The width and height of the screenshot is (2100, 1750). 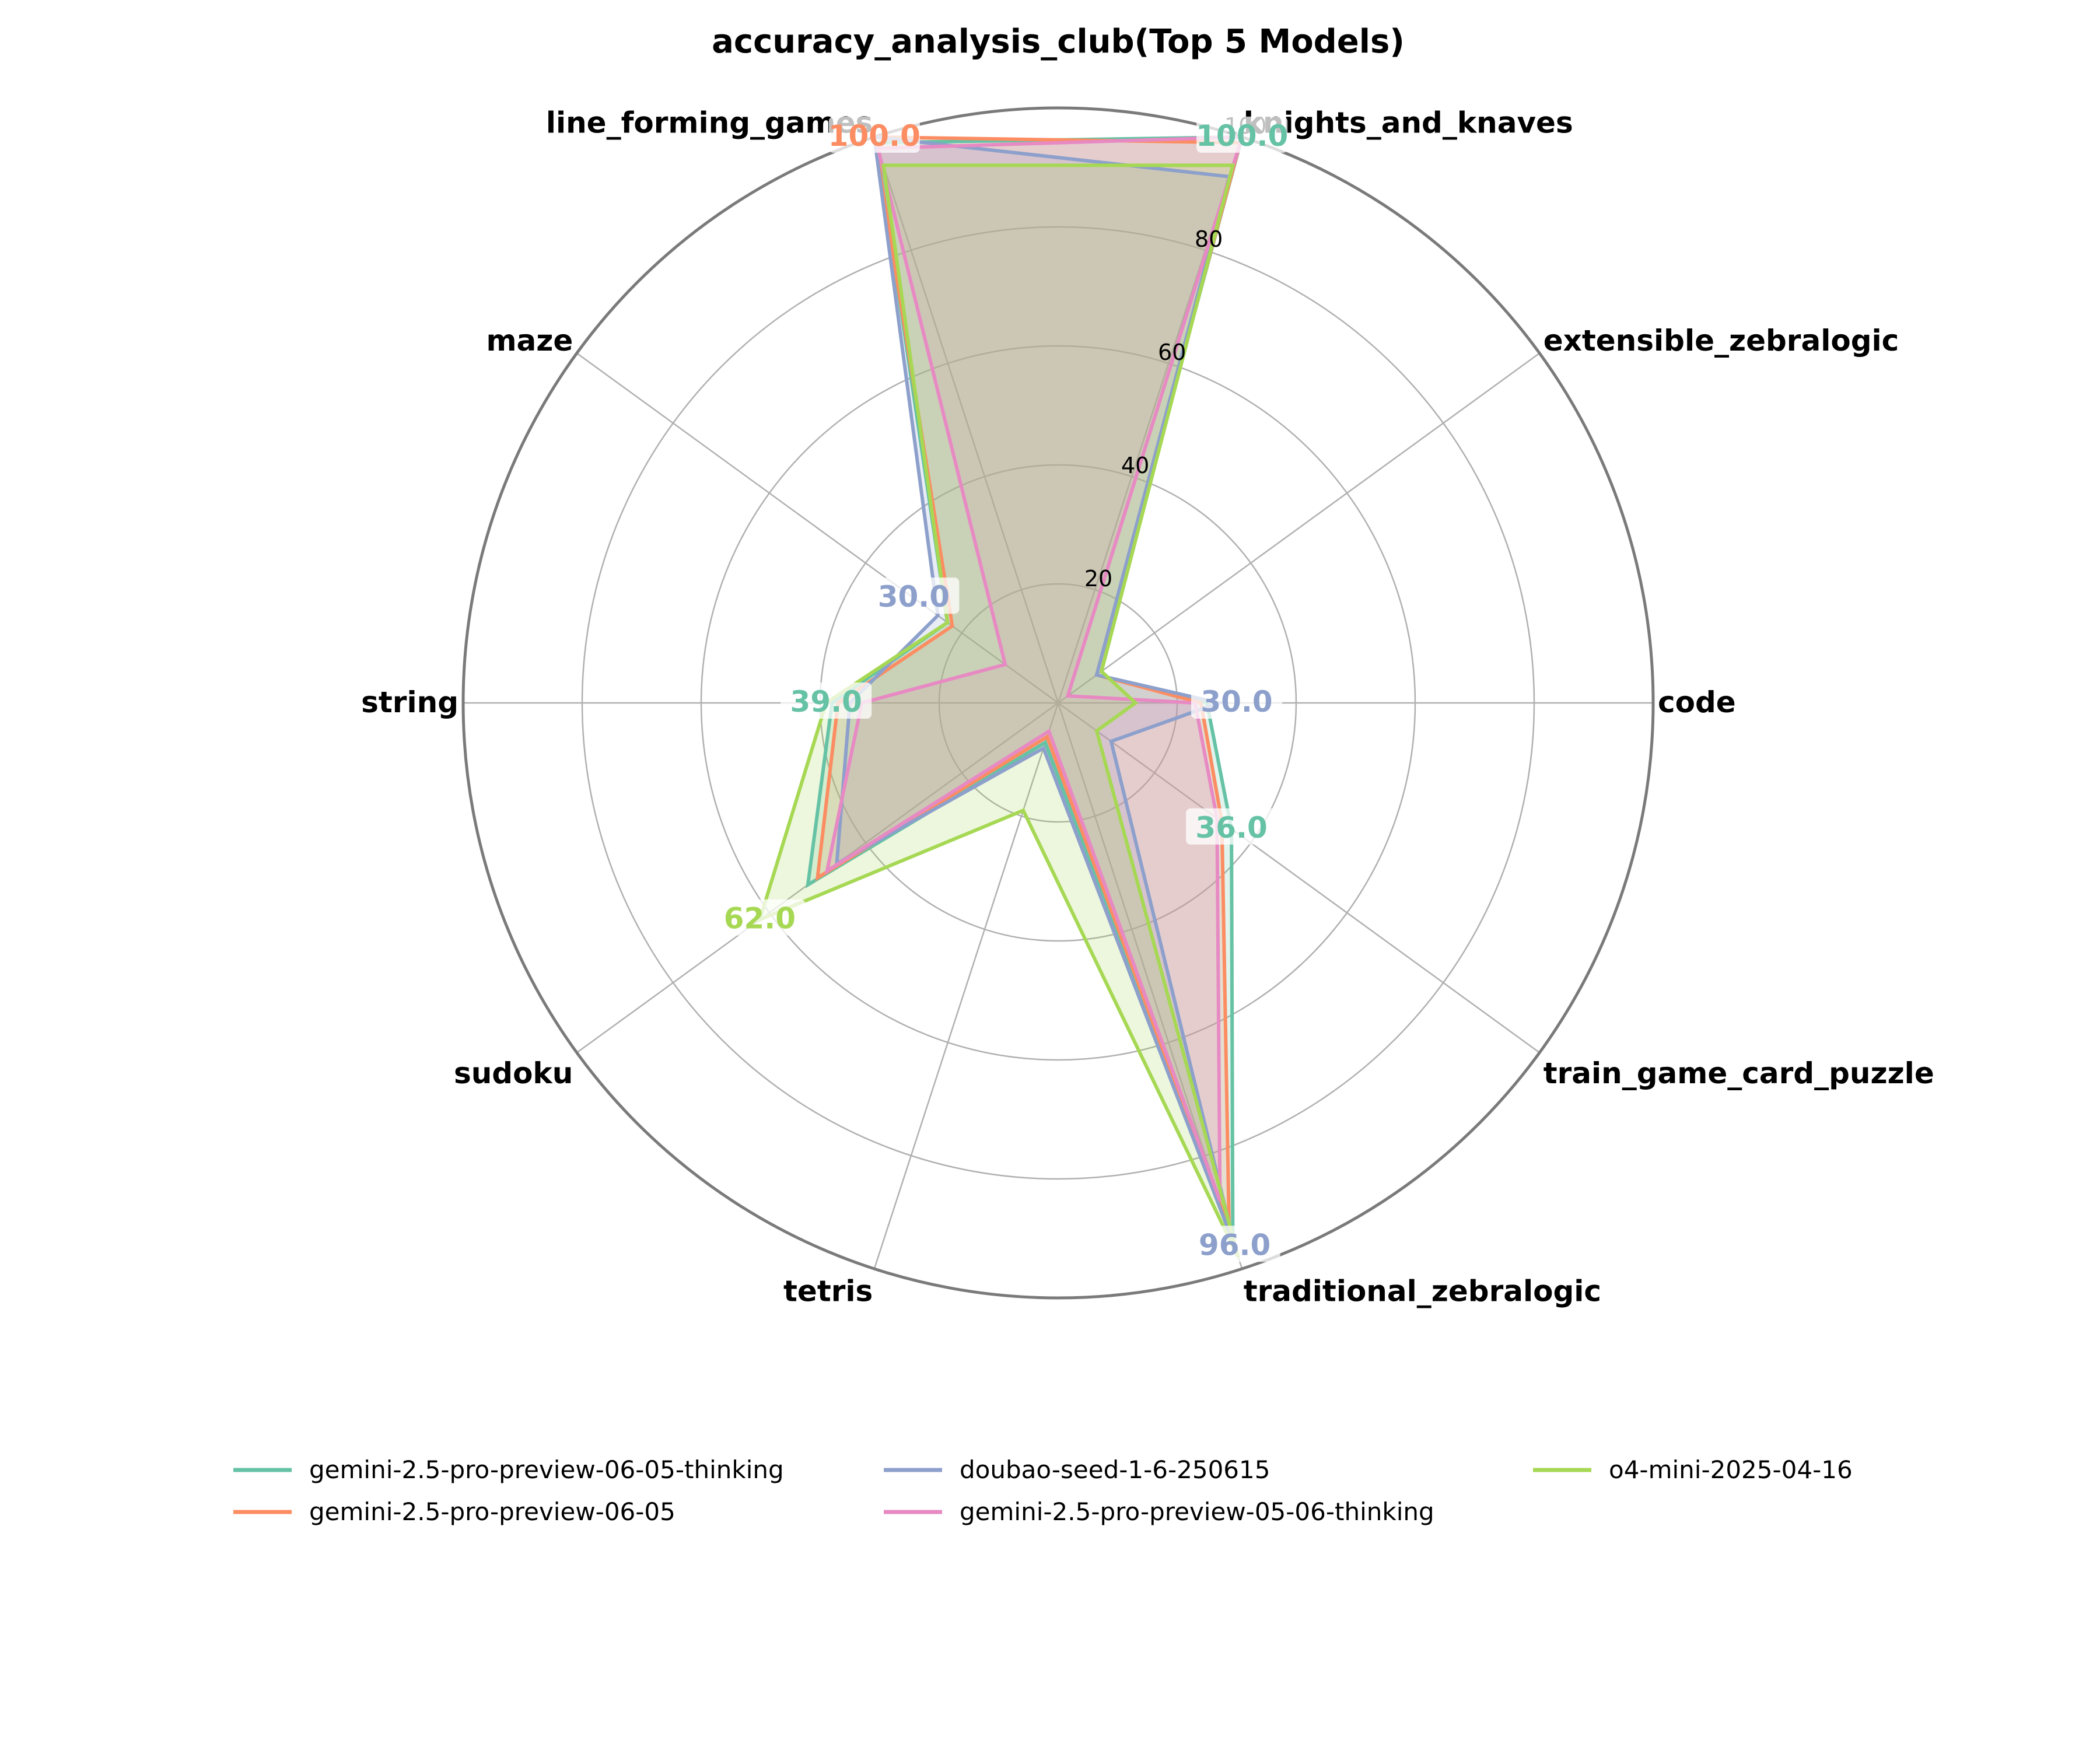 What do you see at coordinates (513, 1073) in the screenshot?
I see `category-label-sudoku: sudoku` at bounding box center [513, 1073].